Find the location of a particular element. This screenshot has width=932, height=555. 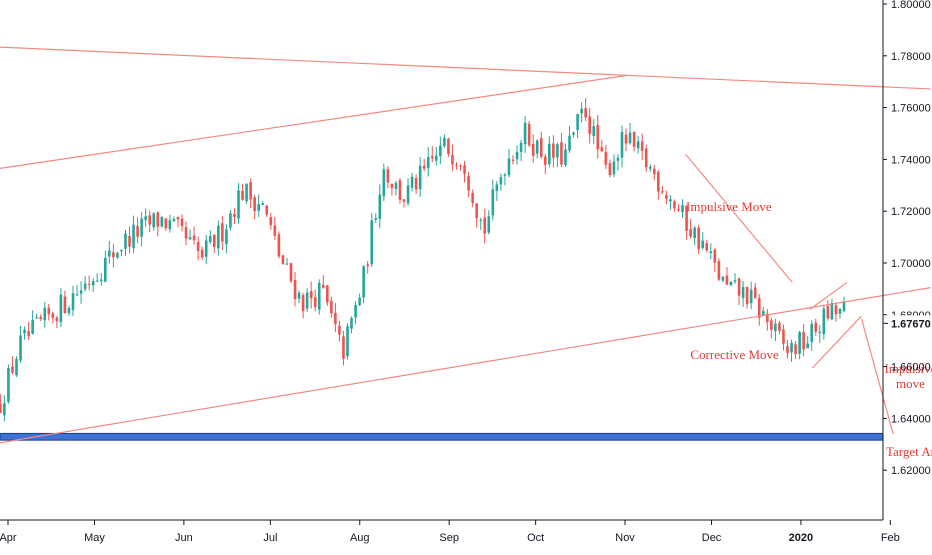

annotation-2: Corrective Move is located at coordinates (734, 354).